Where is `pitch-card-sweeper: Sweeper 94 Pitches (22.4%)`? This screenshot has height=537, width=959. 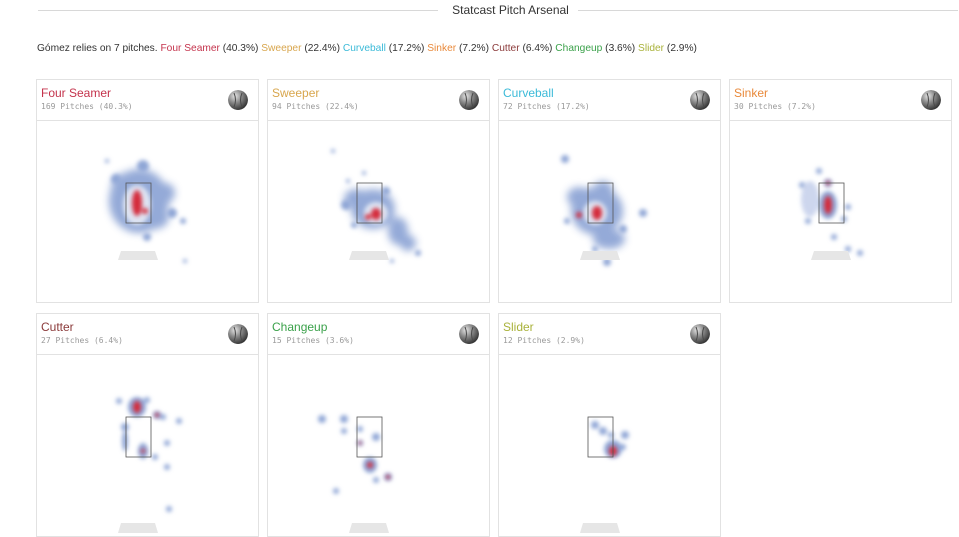
pitch-card-sweeper: Sweeper 94 Pitches (22.4%) is located at coordinates (378, 191).